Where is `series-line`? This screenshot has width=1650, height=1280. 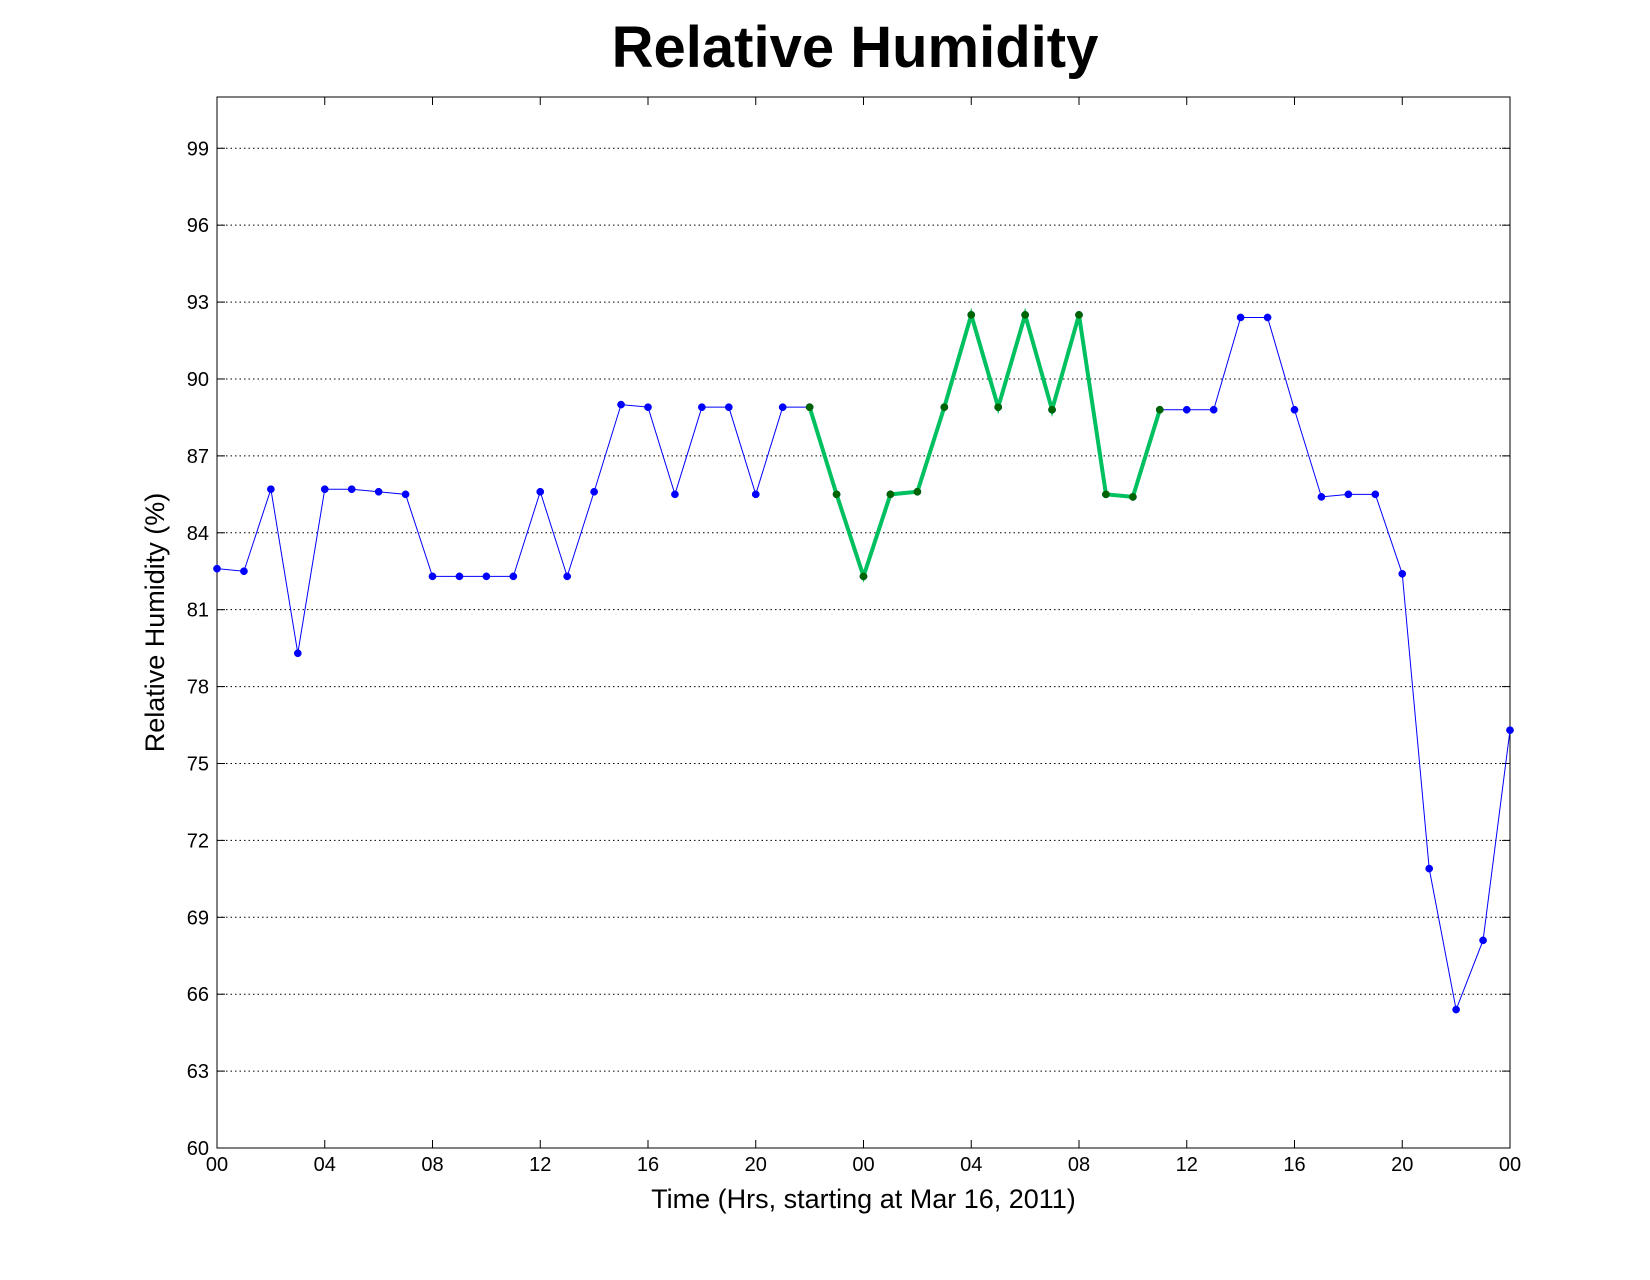 series-line is located at coordinates (984, 445).